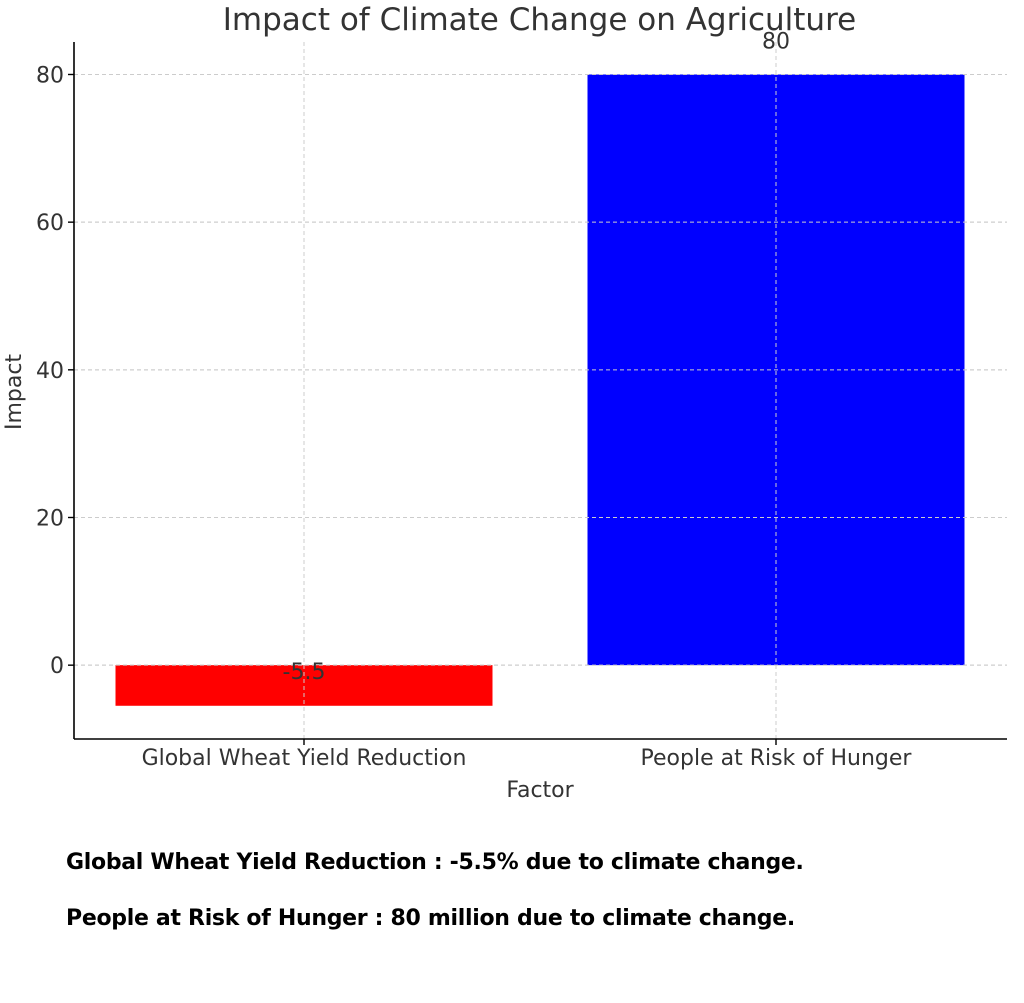 The width and height of the screenshot is (1024, 1003). What do you see at coordinates (539, 20) in the screenshot?
I see `chart-title: Impact of Climate Change on Agriculture` at bounding box center [539, 20].